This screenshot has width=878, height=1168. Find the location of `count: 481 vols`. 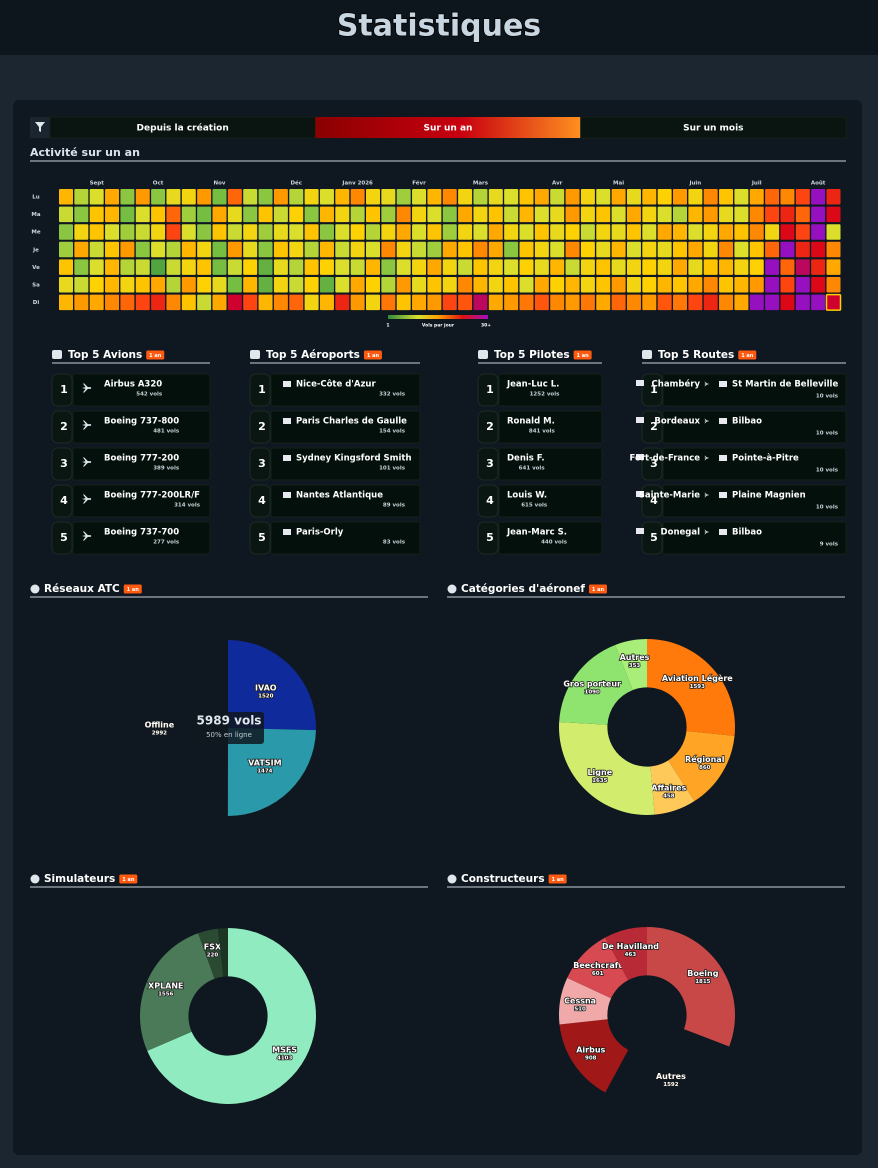

count: 481 vols is located at coordinates (166, 432).